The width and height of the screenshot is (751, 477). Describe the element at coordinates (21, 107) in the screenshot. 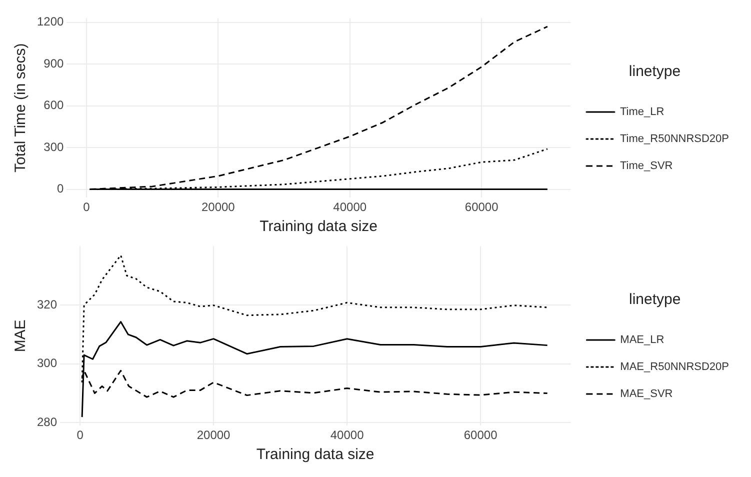

I see `y-axis-title: Total Time (in secs)` at that location.